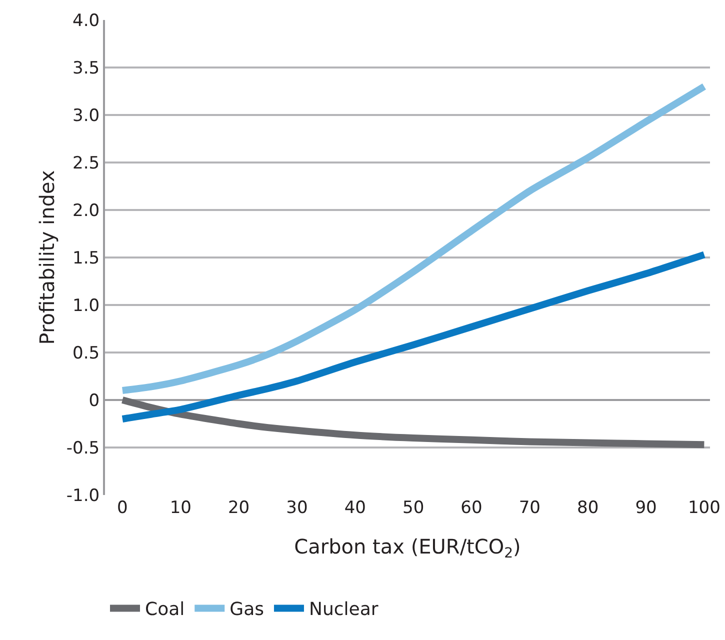 This screenshot has height=640, width=725. I want to click on x-tick-label: 10, so click(181, 508).